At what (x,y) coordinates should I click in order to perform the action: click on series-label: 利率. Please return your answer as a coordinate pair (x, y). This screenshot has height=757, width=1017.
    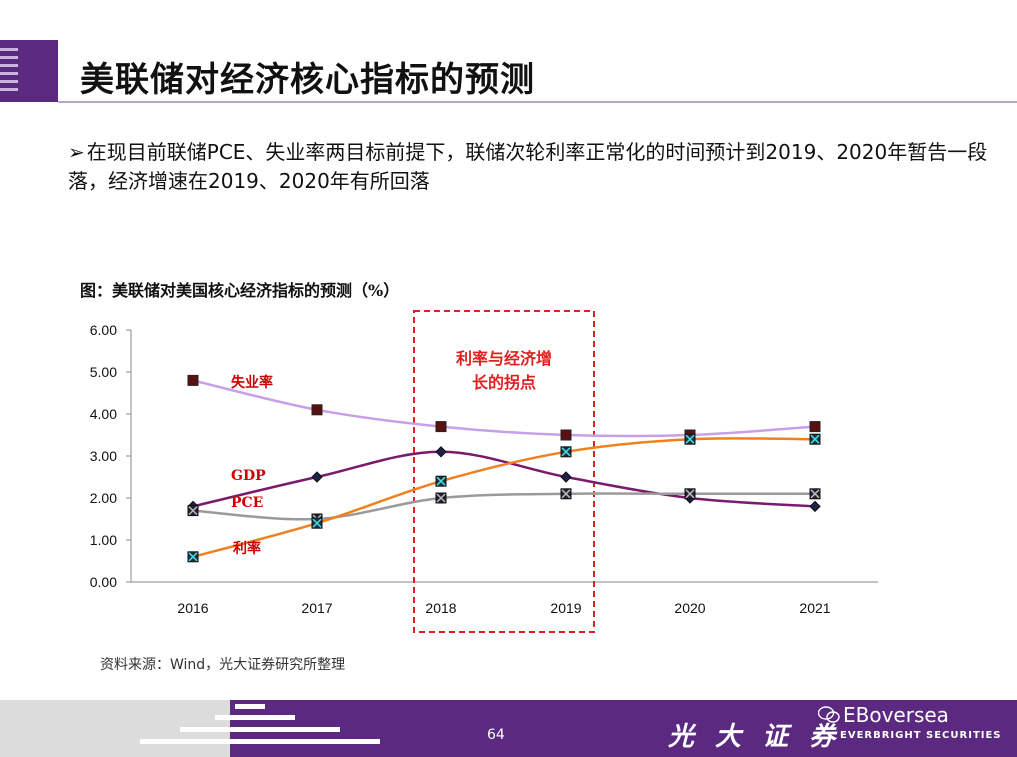
    Looking at the image, I should click on (247, 548).